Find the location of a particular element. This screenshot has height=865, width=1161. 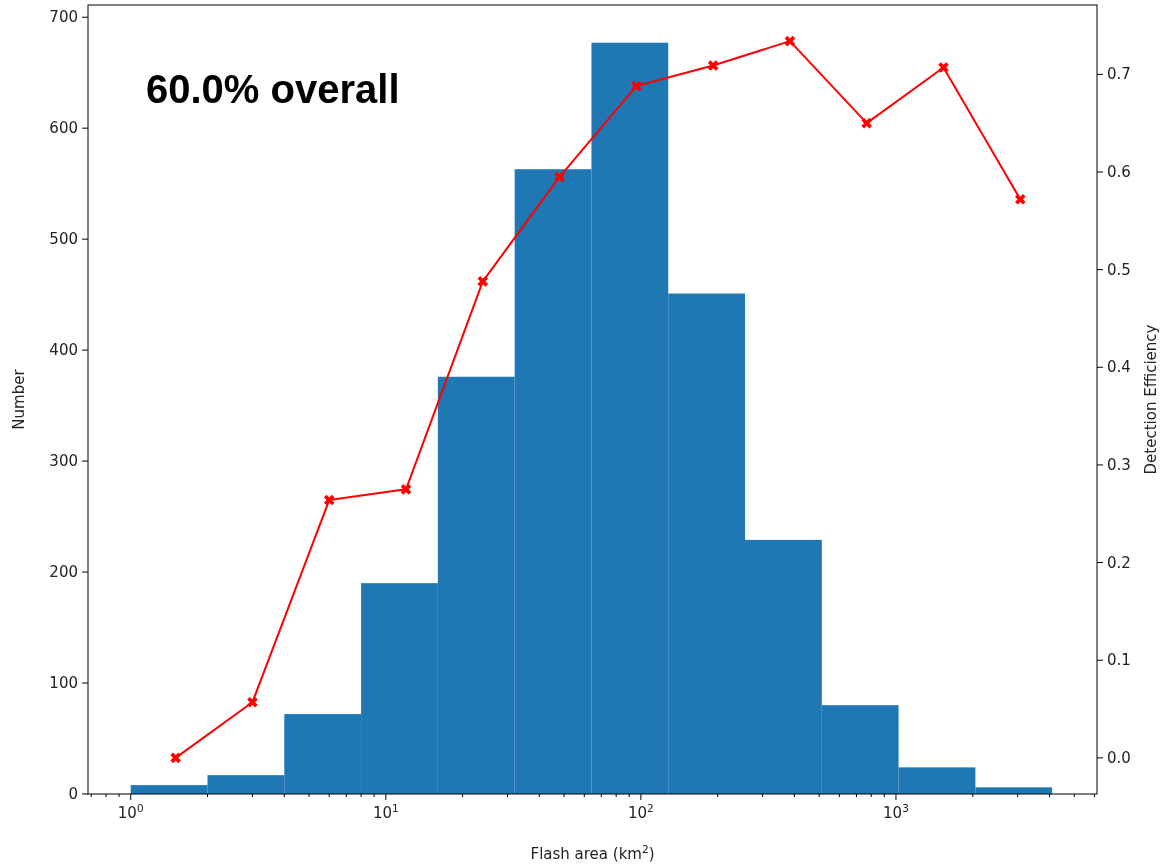

y-tick-label: 600 is located at coordinates (63, 128).